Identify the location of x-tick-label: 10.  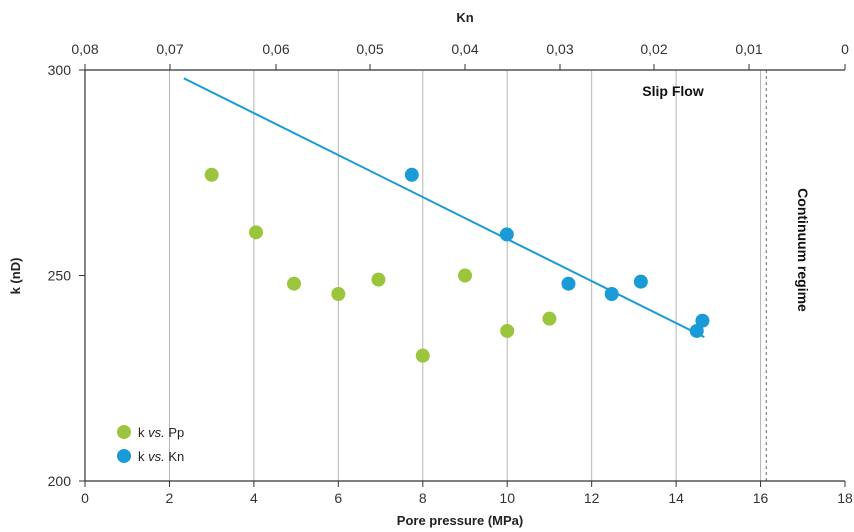
(507, 498).